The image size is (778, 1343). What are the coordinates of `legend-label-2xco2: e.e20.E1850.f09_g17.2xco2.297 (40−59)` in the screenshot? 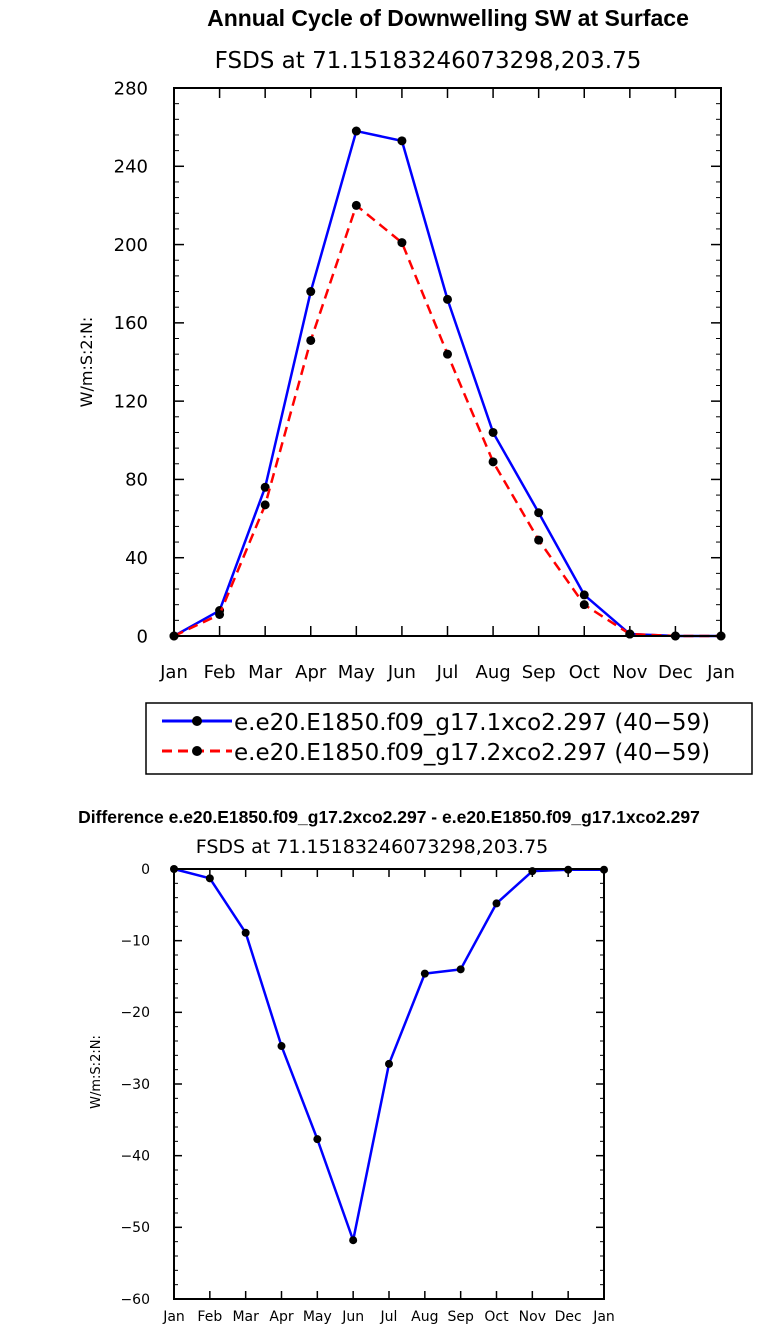 It's located at (472, 753).